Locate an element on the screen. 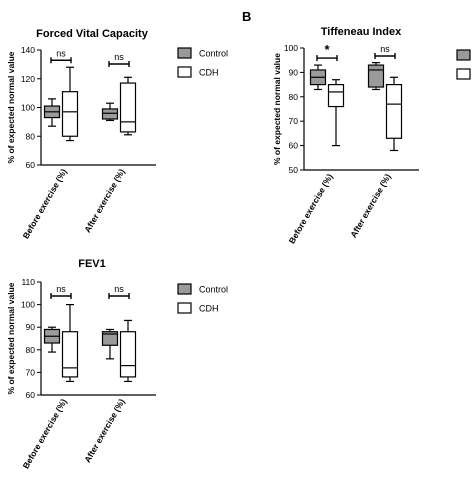 The height and width of the screenshot is (479, 474). fev1-y-axis-label: % of expected normal value is located at coordinates (11, 338).